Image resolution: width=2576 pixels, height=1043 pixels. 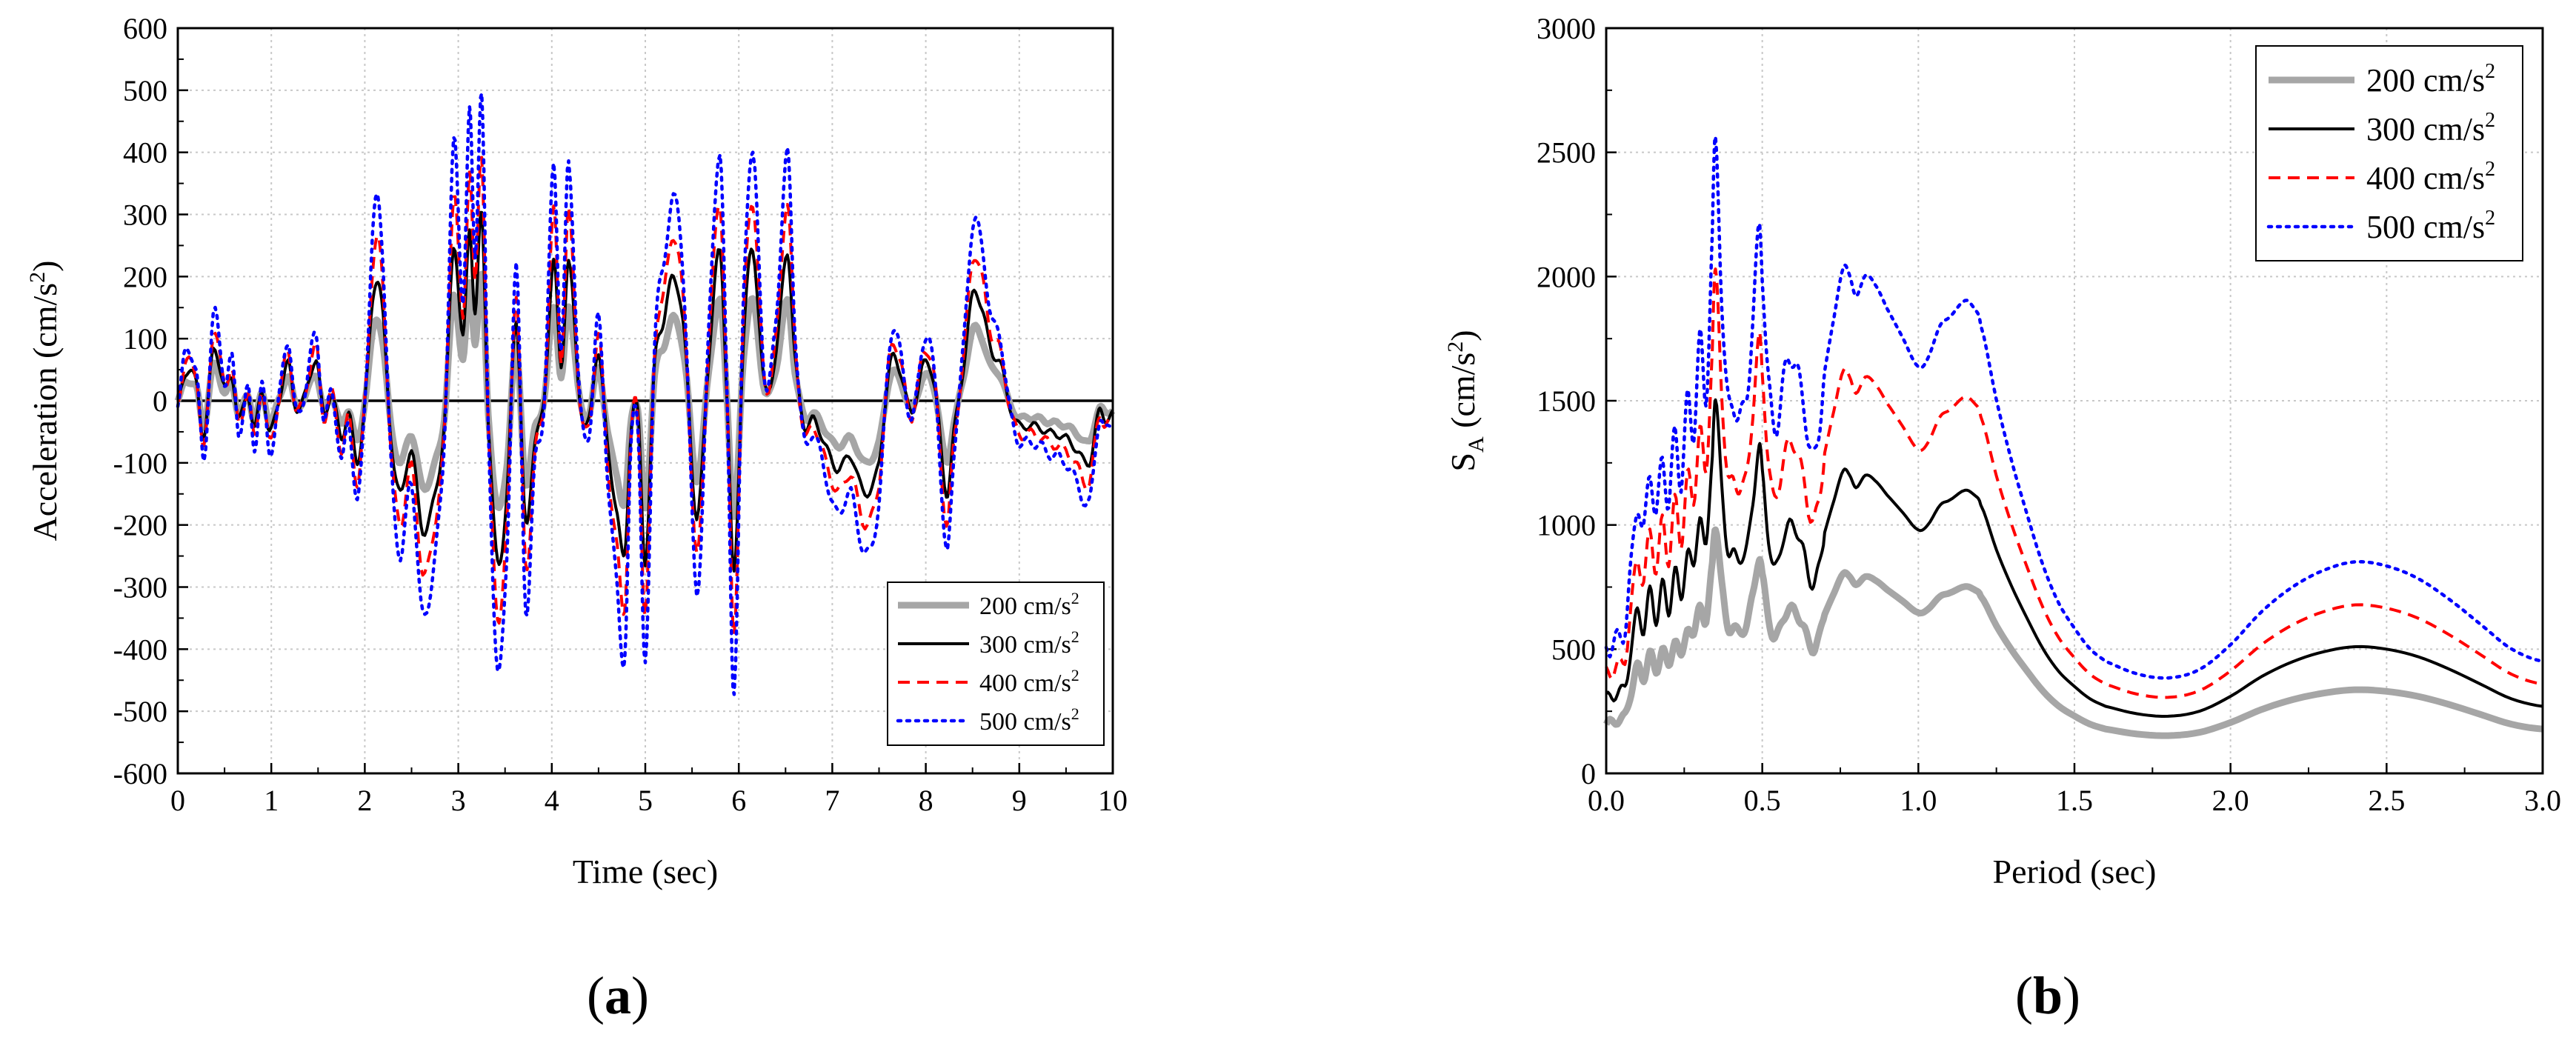 I want to click on chart-b-ytick-label: 1500, so click(x=1566, y=401).